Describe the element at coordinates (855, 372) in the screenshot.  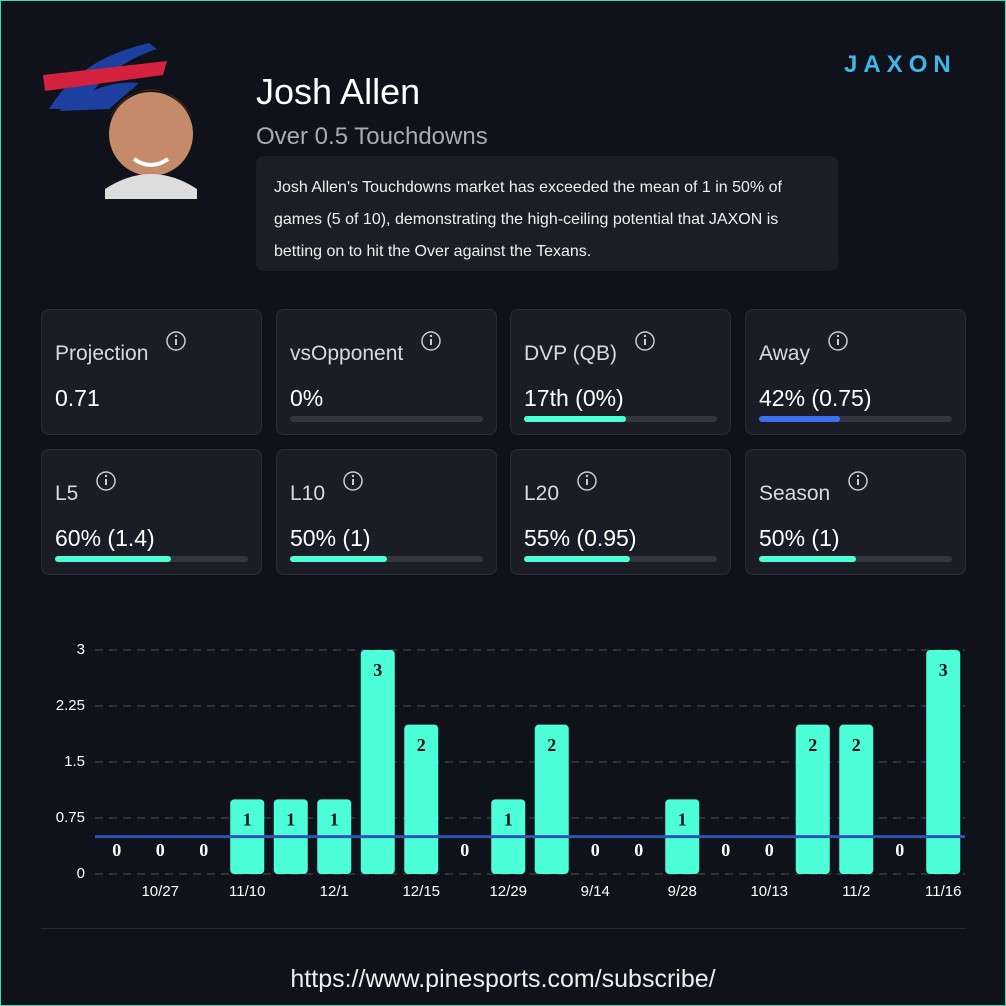
I see `stat-card: Away 42% (0.75)` at that location.